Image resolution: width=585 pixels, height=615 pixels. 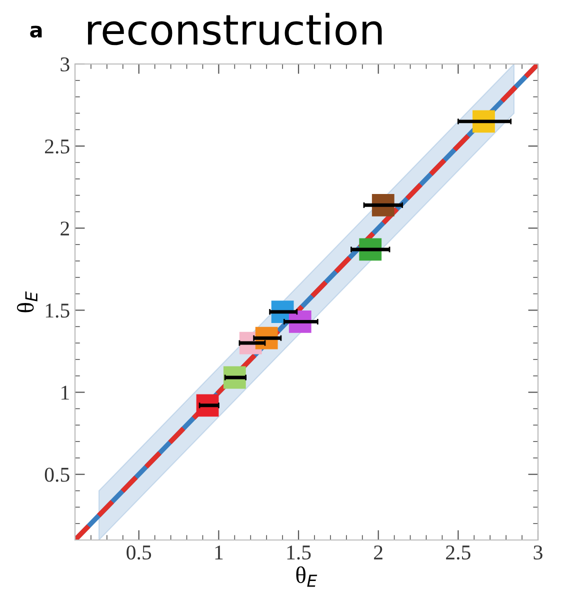 I want to click on y-tick-label: 1.5, so click(x=58, y=311).